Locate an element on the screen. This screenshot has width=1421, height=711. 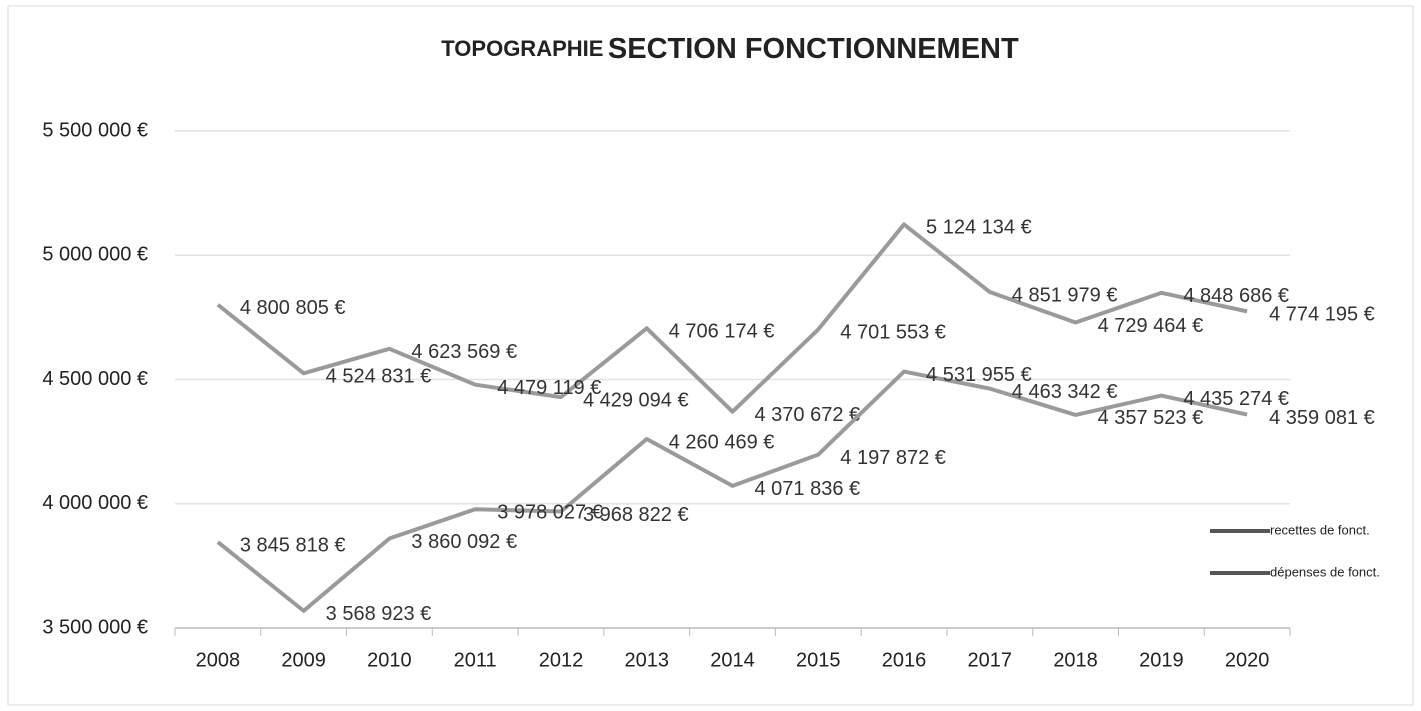
data-label: 4 479 119 € is located at coordinates (549, 388).